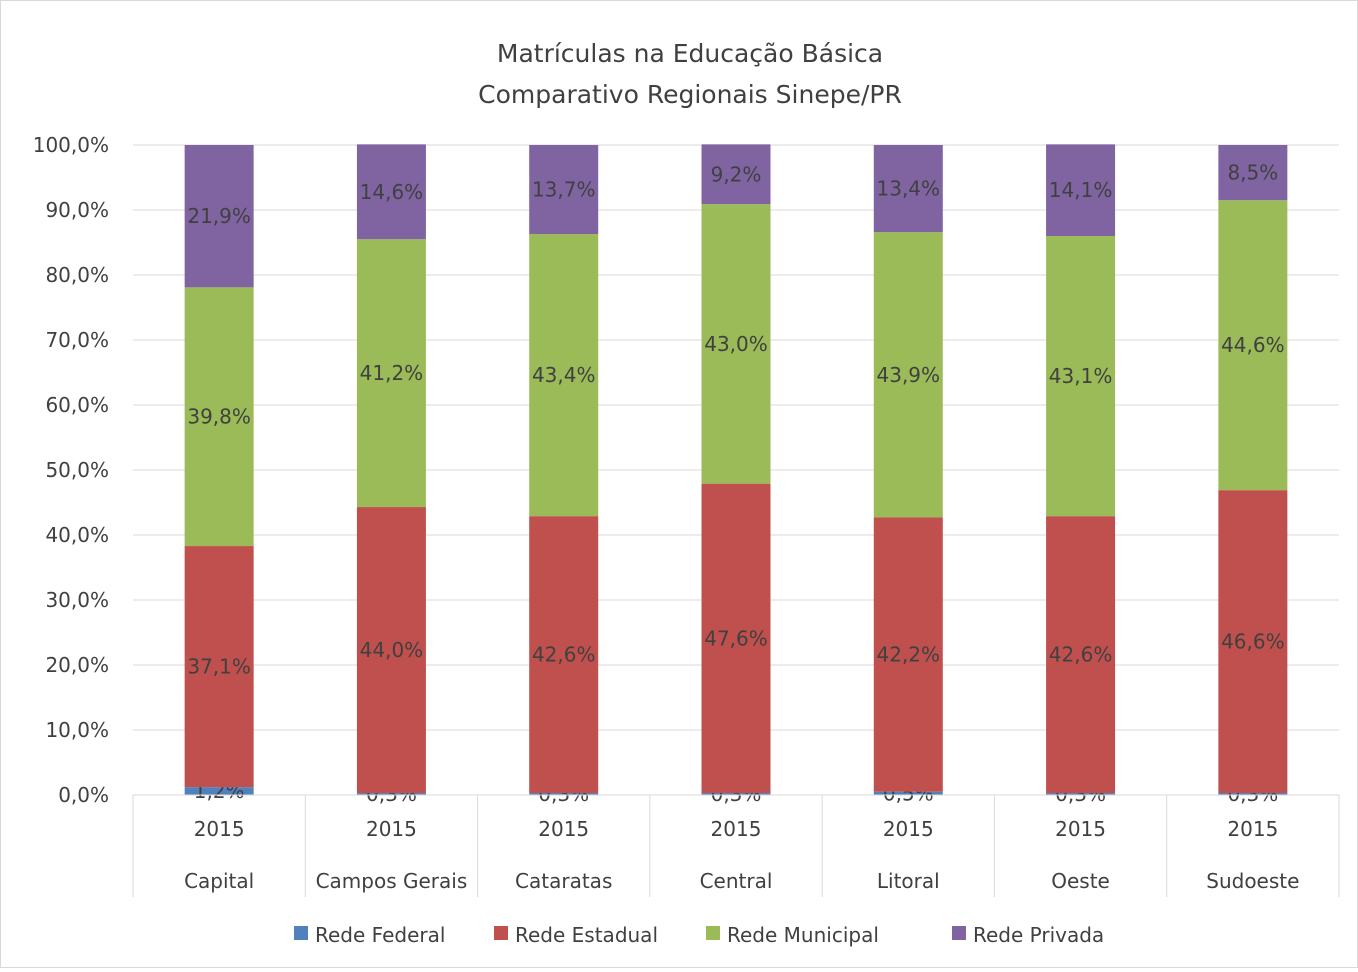  What do you see at coordinates (77, 405) in the screenshot?
I see `y-tick-label: 60,0%` at bounding box center [77, 405].